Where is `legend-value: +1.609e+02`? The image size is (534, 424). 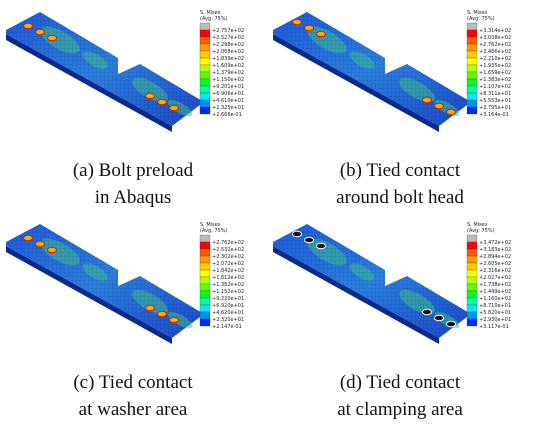
legend-value: +1.609e+02 is located at coordinates (228, 66).